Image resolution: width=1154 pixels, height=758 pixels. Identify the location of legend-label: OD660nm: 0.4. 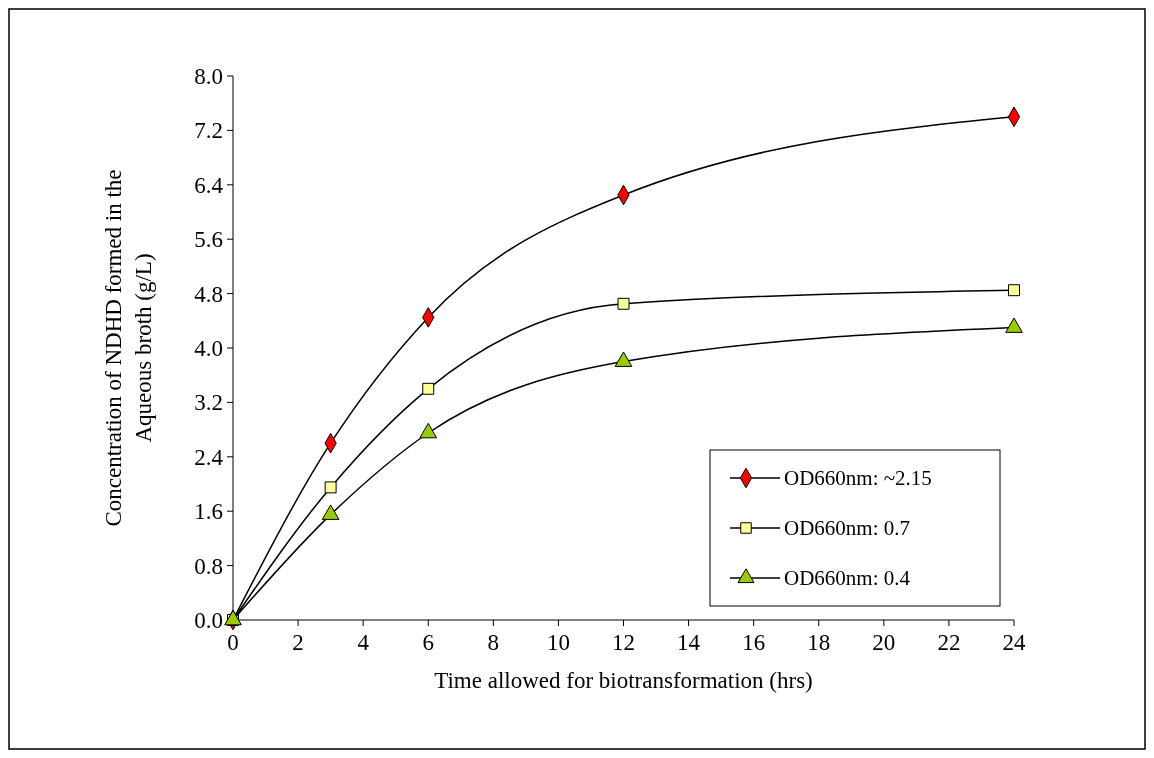
(847, 578).